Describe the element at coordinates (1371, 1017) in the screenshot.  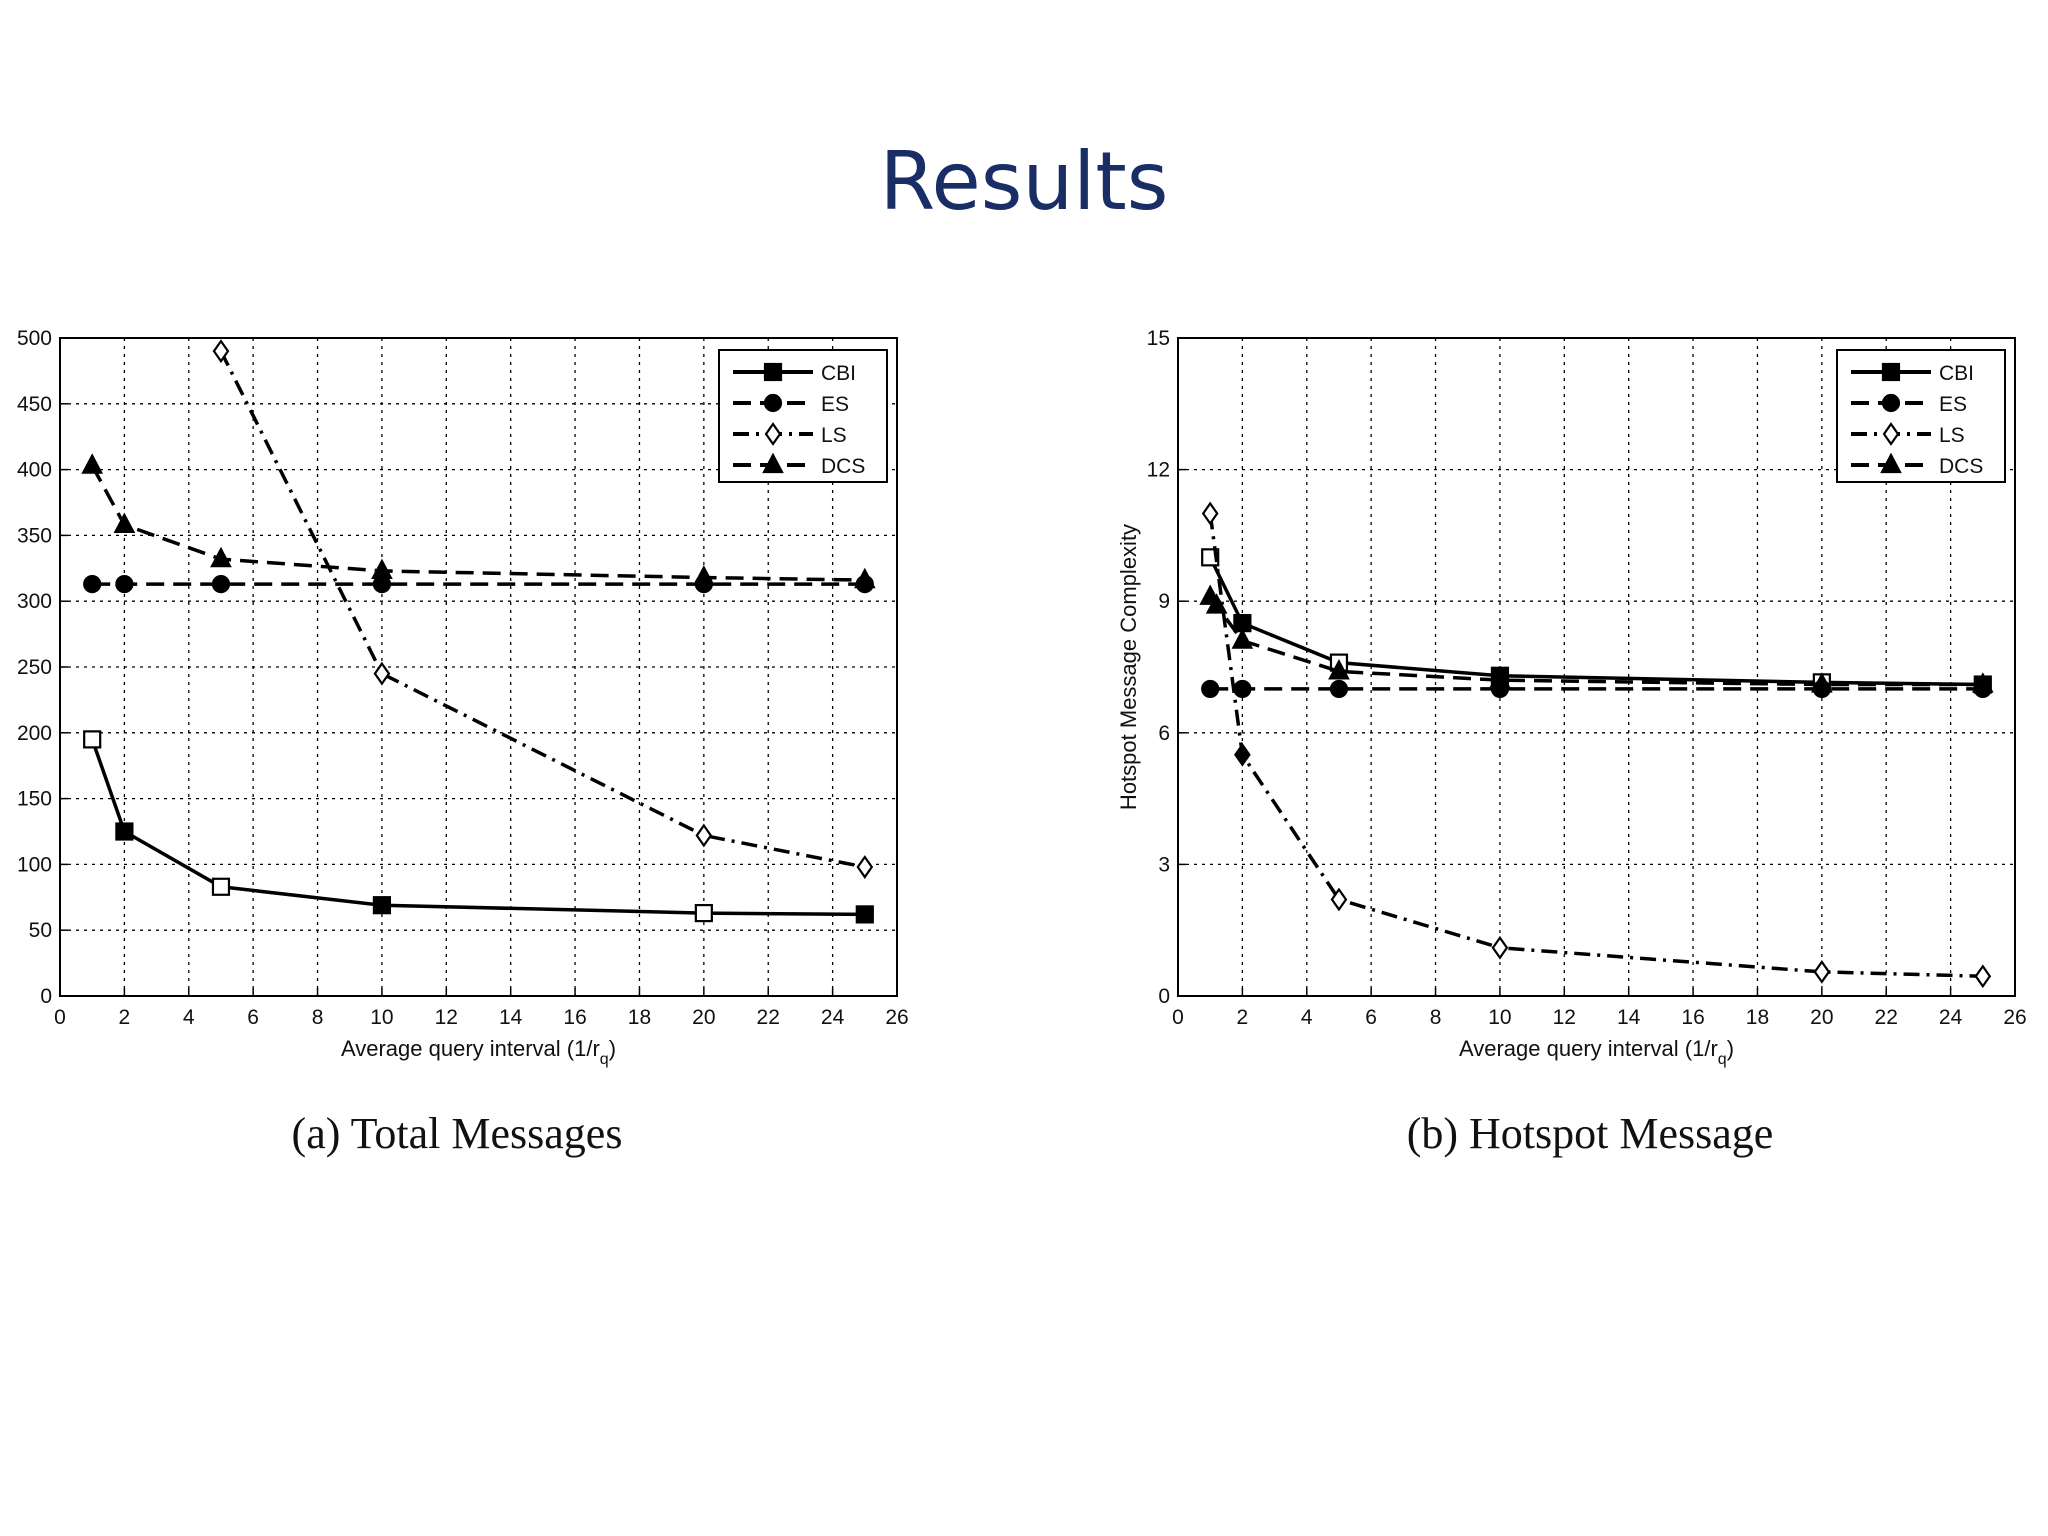
I see `x-tick-label: 6` at that location.